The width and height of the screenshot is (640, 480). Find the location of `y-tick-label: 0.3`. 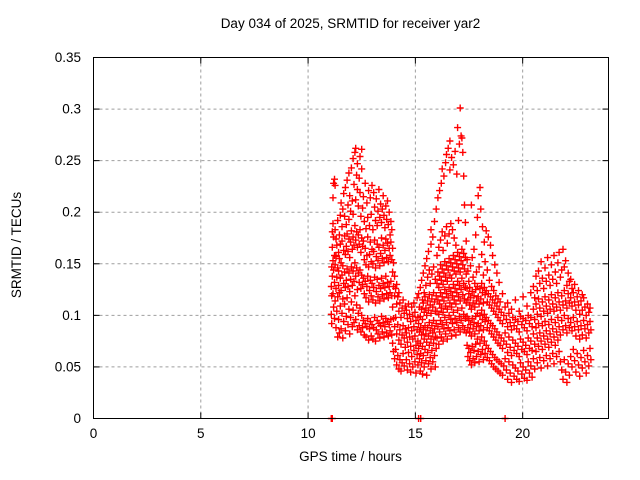

y-tick-label: 0.3 is located at coordinates (71, 109).